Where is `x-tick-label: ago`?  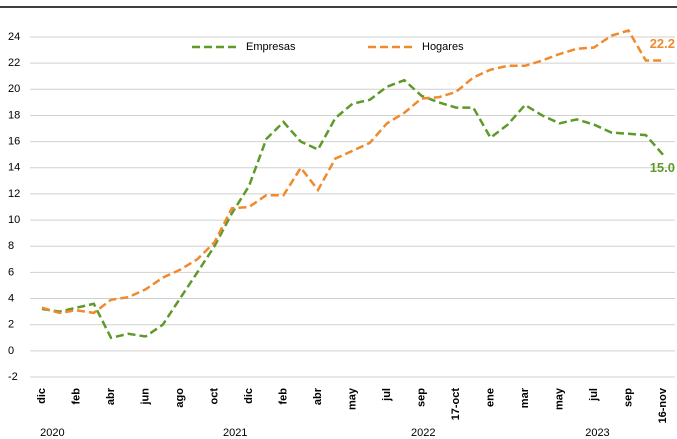 x-tick-label: ago is located at coordinates (180, 398).